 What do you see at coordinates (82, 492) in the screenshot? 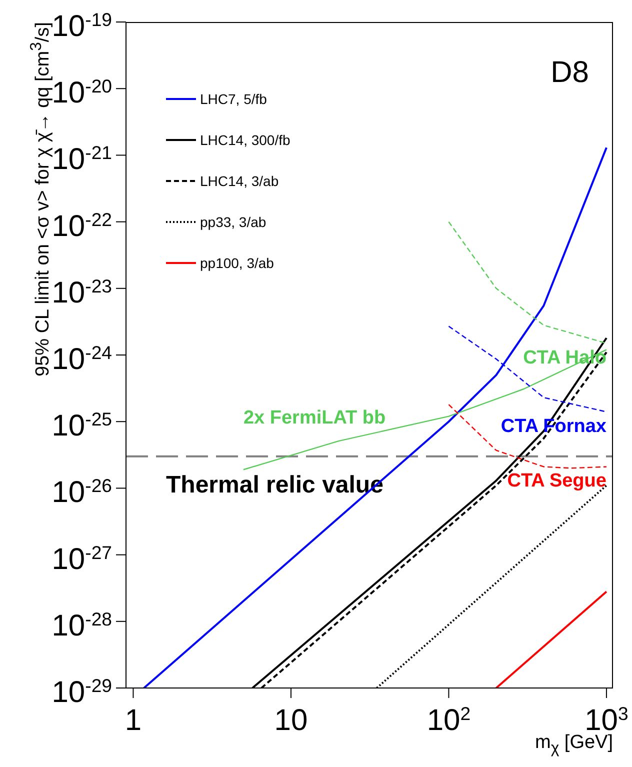
I see `y-tick-label: 10$^{-26}$` at bounding box center [82, 492].